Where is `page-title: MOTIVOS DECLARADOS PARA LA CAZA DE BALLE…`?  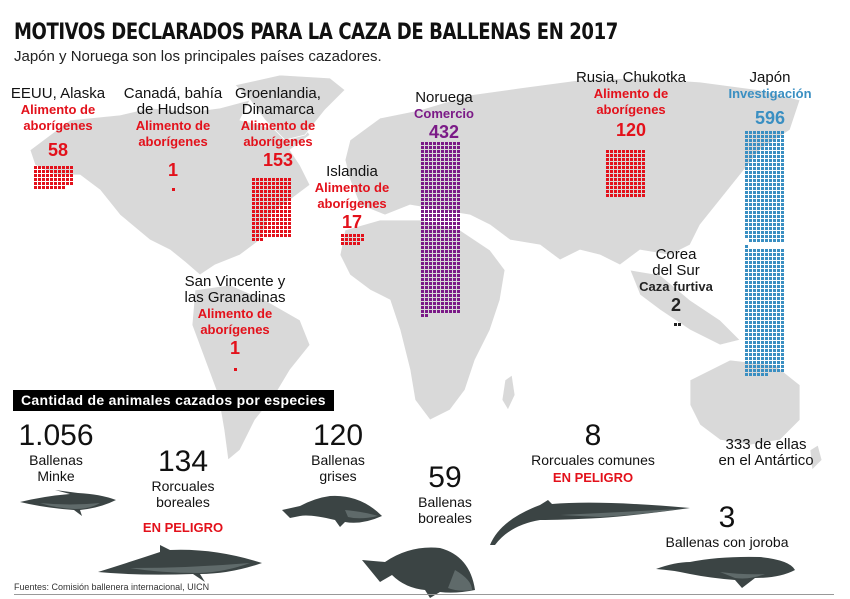 page-title: MOTIVOS DECLARADOS PARA LA CAZA DE BALLE… is located at coordinates (316, 32).